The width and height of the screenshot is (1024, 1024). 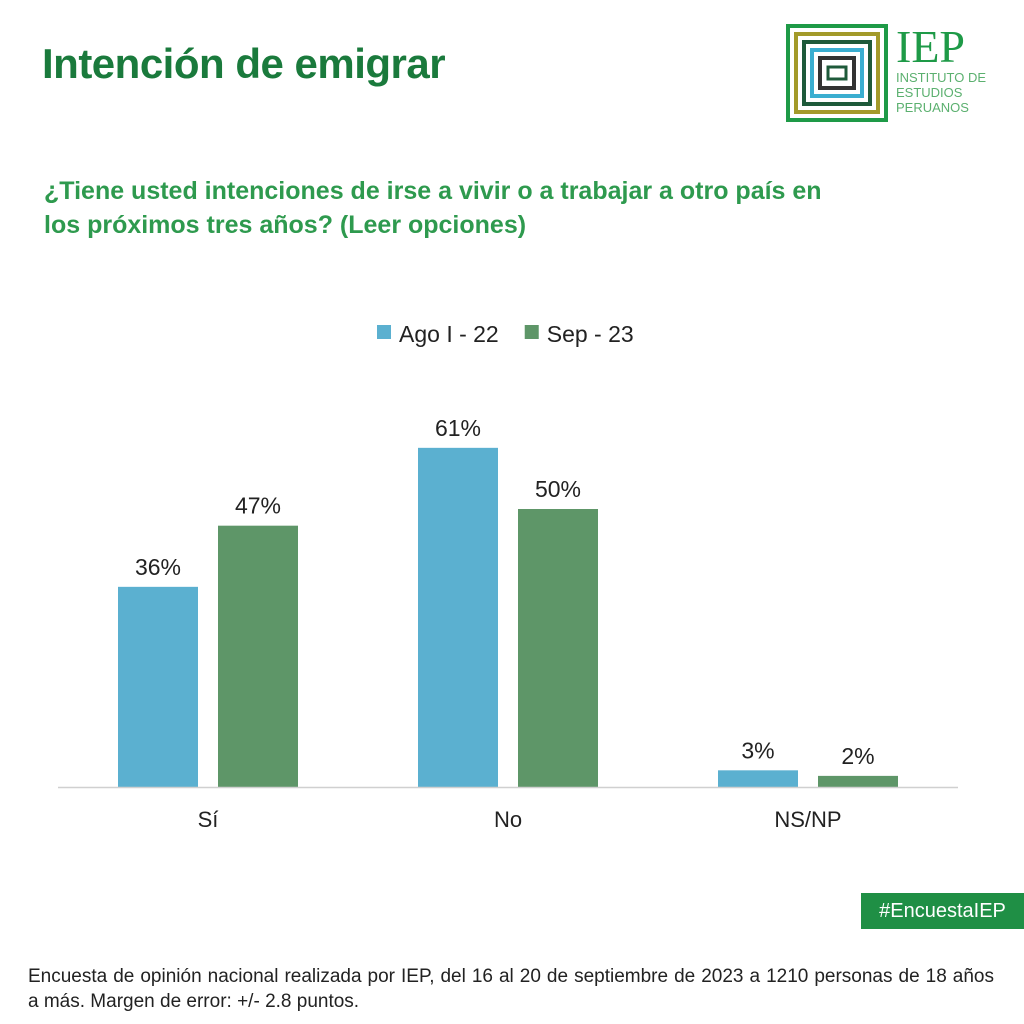 I want to click on logo-line: INSTITUTO DE, so click(x=941, y=77).